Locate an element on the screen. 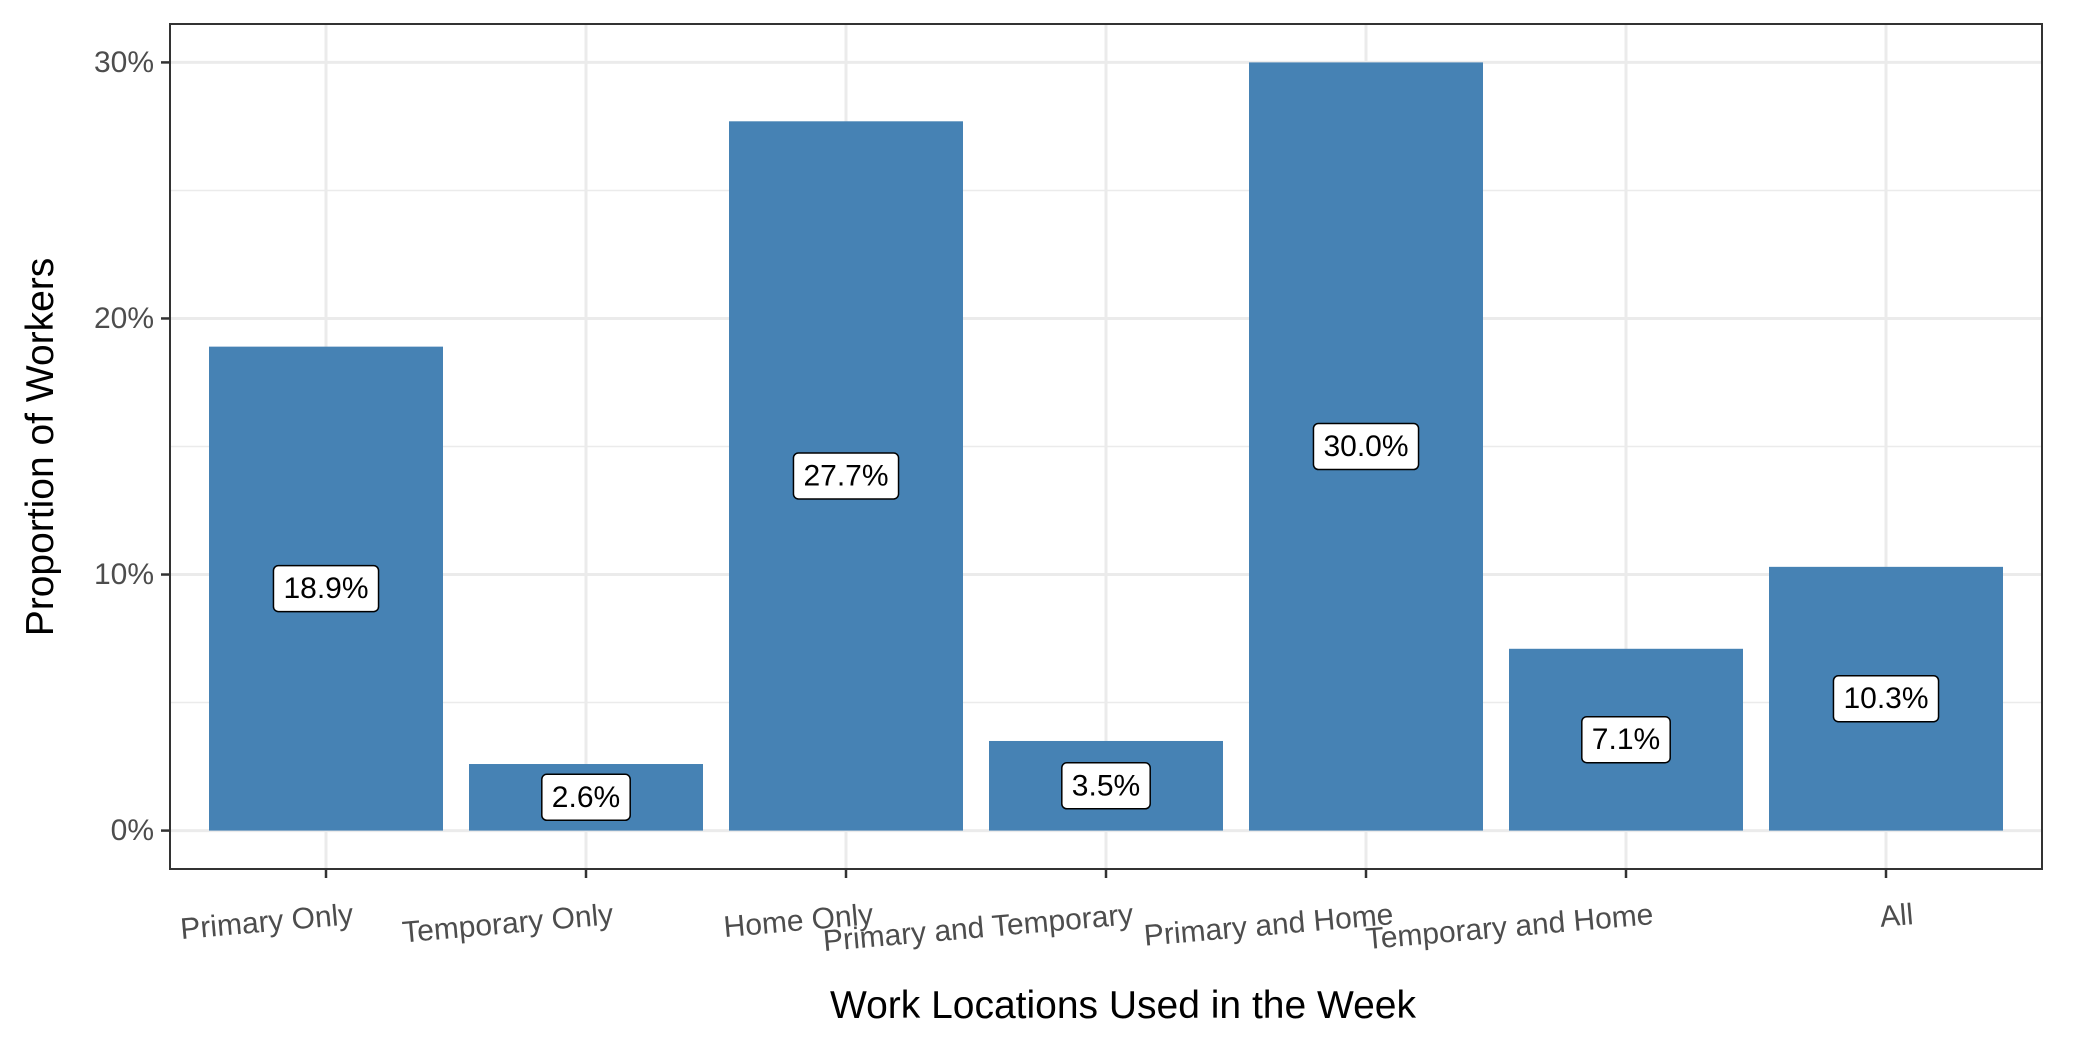 The height and width of the screenshot is (1050, 2100). y-tick-label: 0% is located at coordinates (132, 830).